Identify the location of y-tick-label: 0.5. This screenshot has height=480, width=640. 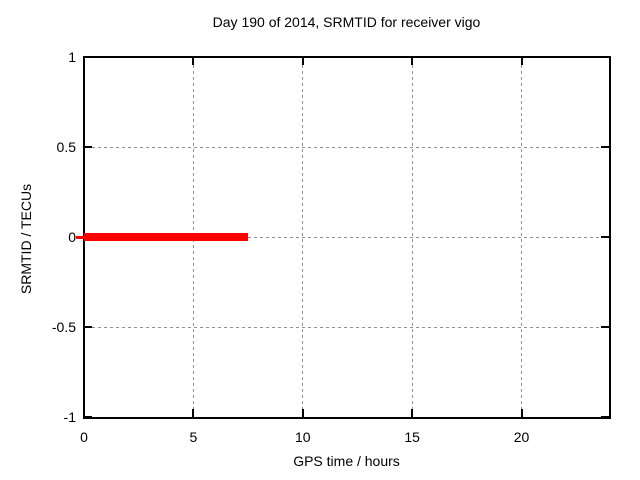
(66, 147).